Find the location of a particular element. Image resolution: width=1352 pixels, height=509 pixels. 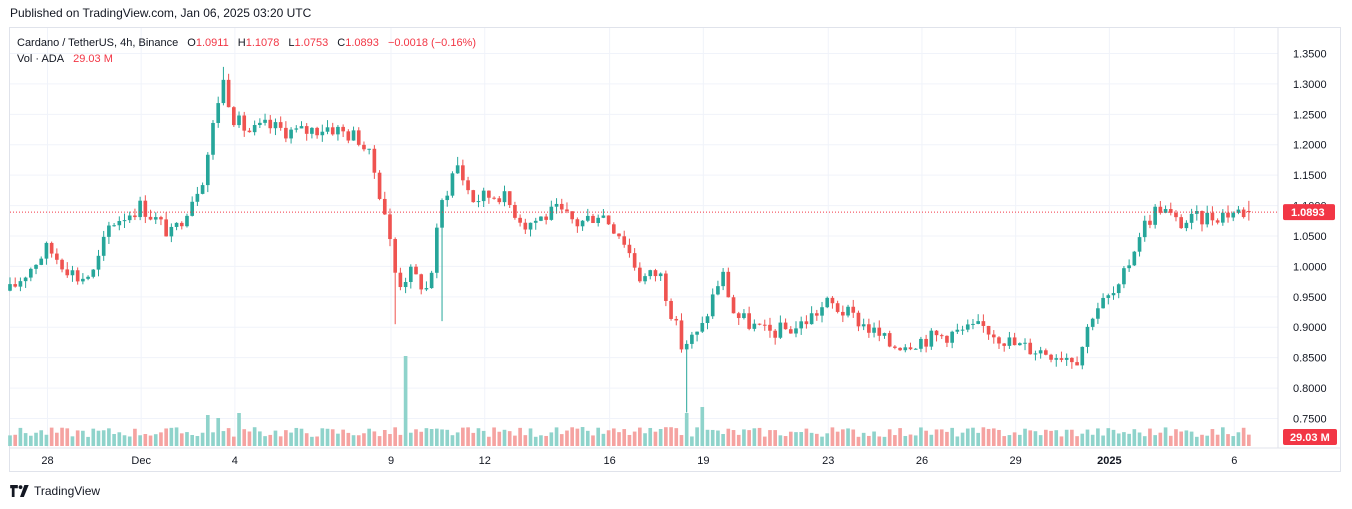

footer-brand: TradingView is located at coordinates (55, 491).